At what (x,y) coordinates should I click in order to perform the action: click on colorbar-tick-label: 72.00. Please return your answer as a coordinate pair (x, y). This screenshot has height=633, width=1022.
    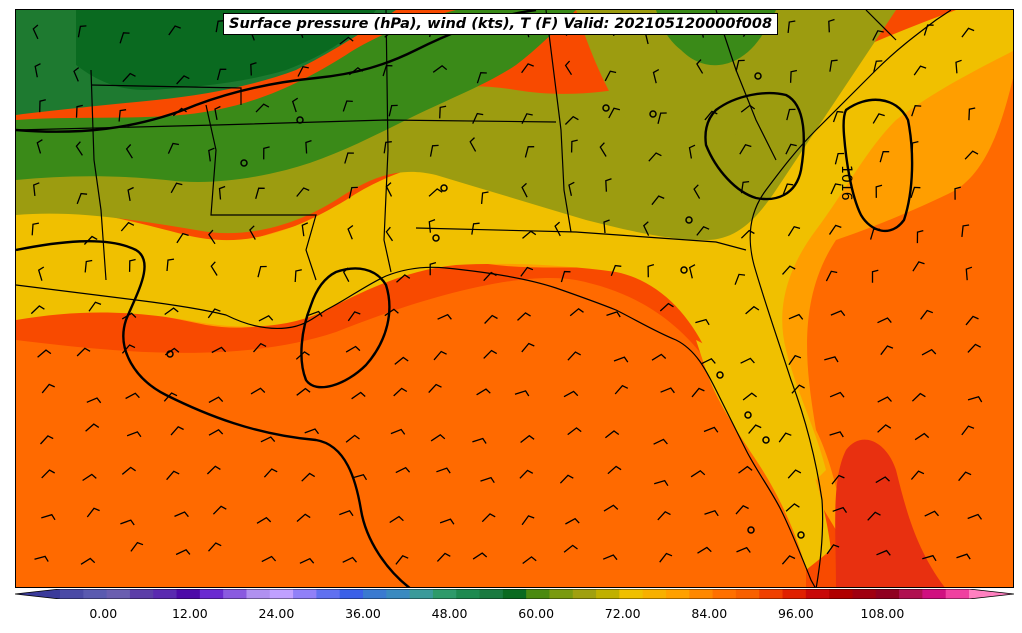
    Looking at the image, I should click on (622, 613).